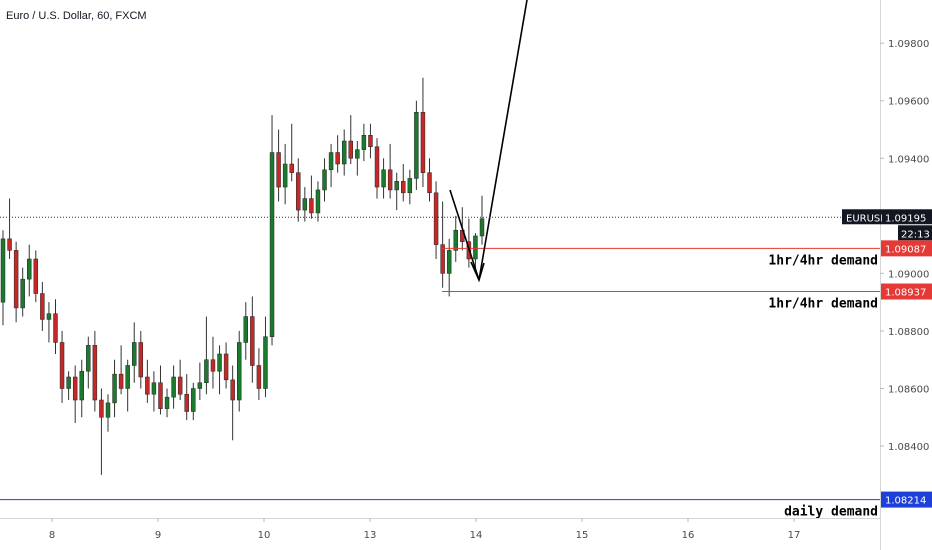 The width and height of the screenshot is (932, 550). I want to click on demand-level-price-label: 1.08214, so click(905, 501).